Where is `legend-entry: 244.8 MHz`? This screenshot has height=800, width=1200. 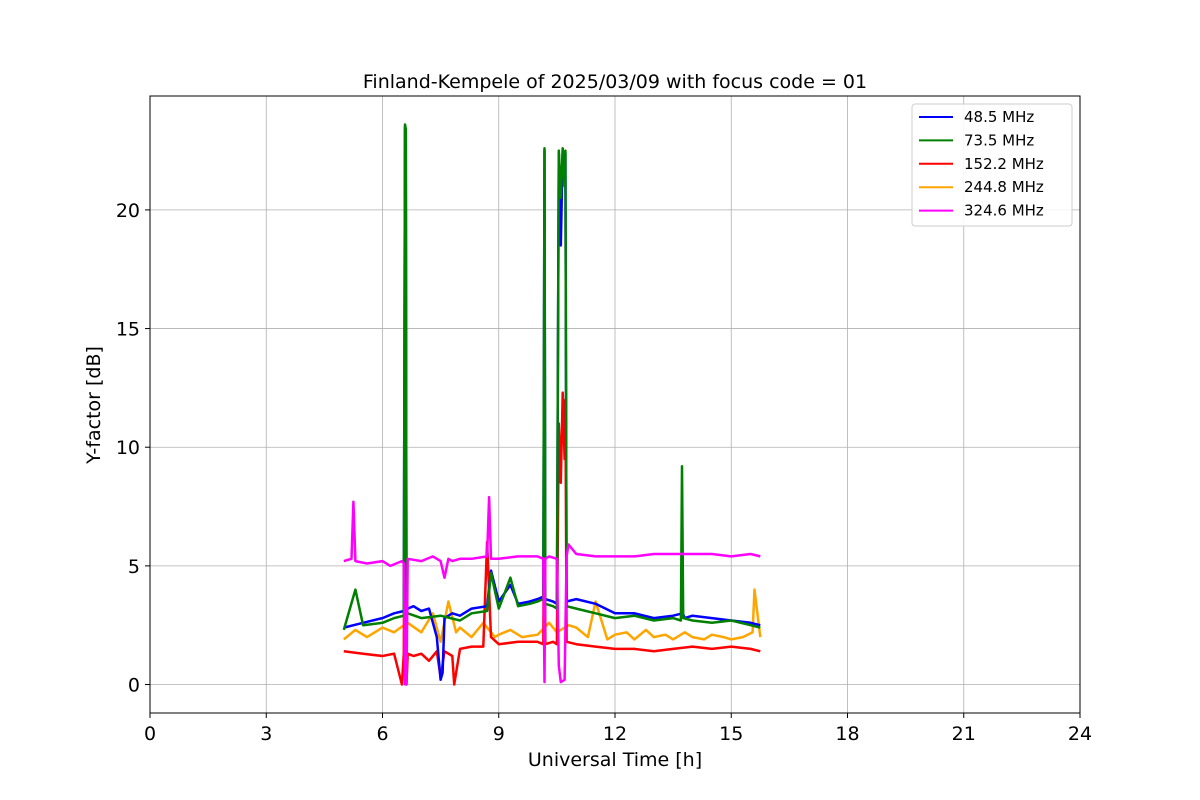 legend-entry: 244.8 MHz is located at coordinates (1004, 187).